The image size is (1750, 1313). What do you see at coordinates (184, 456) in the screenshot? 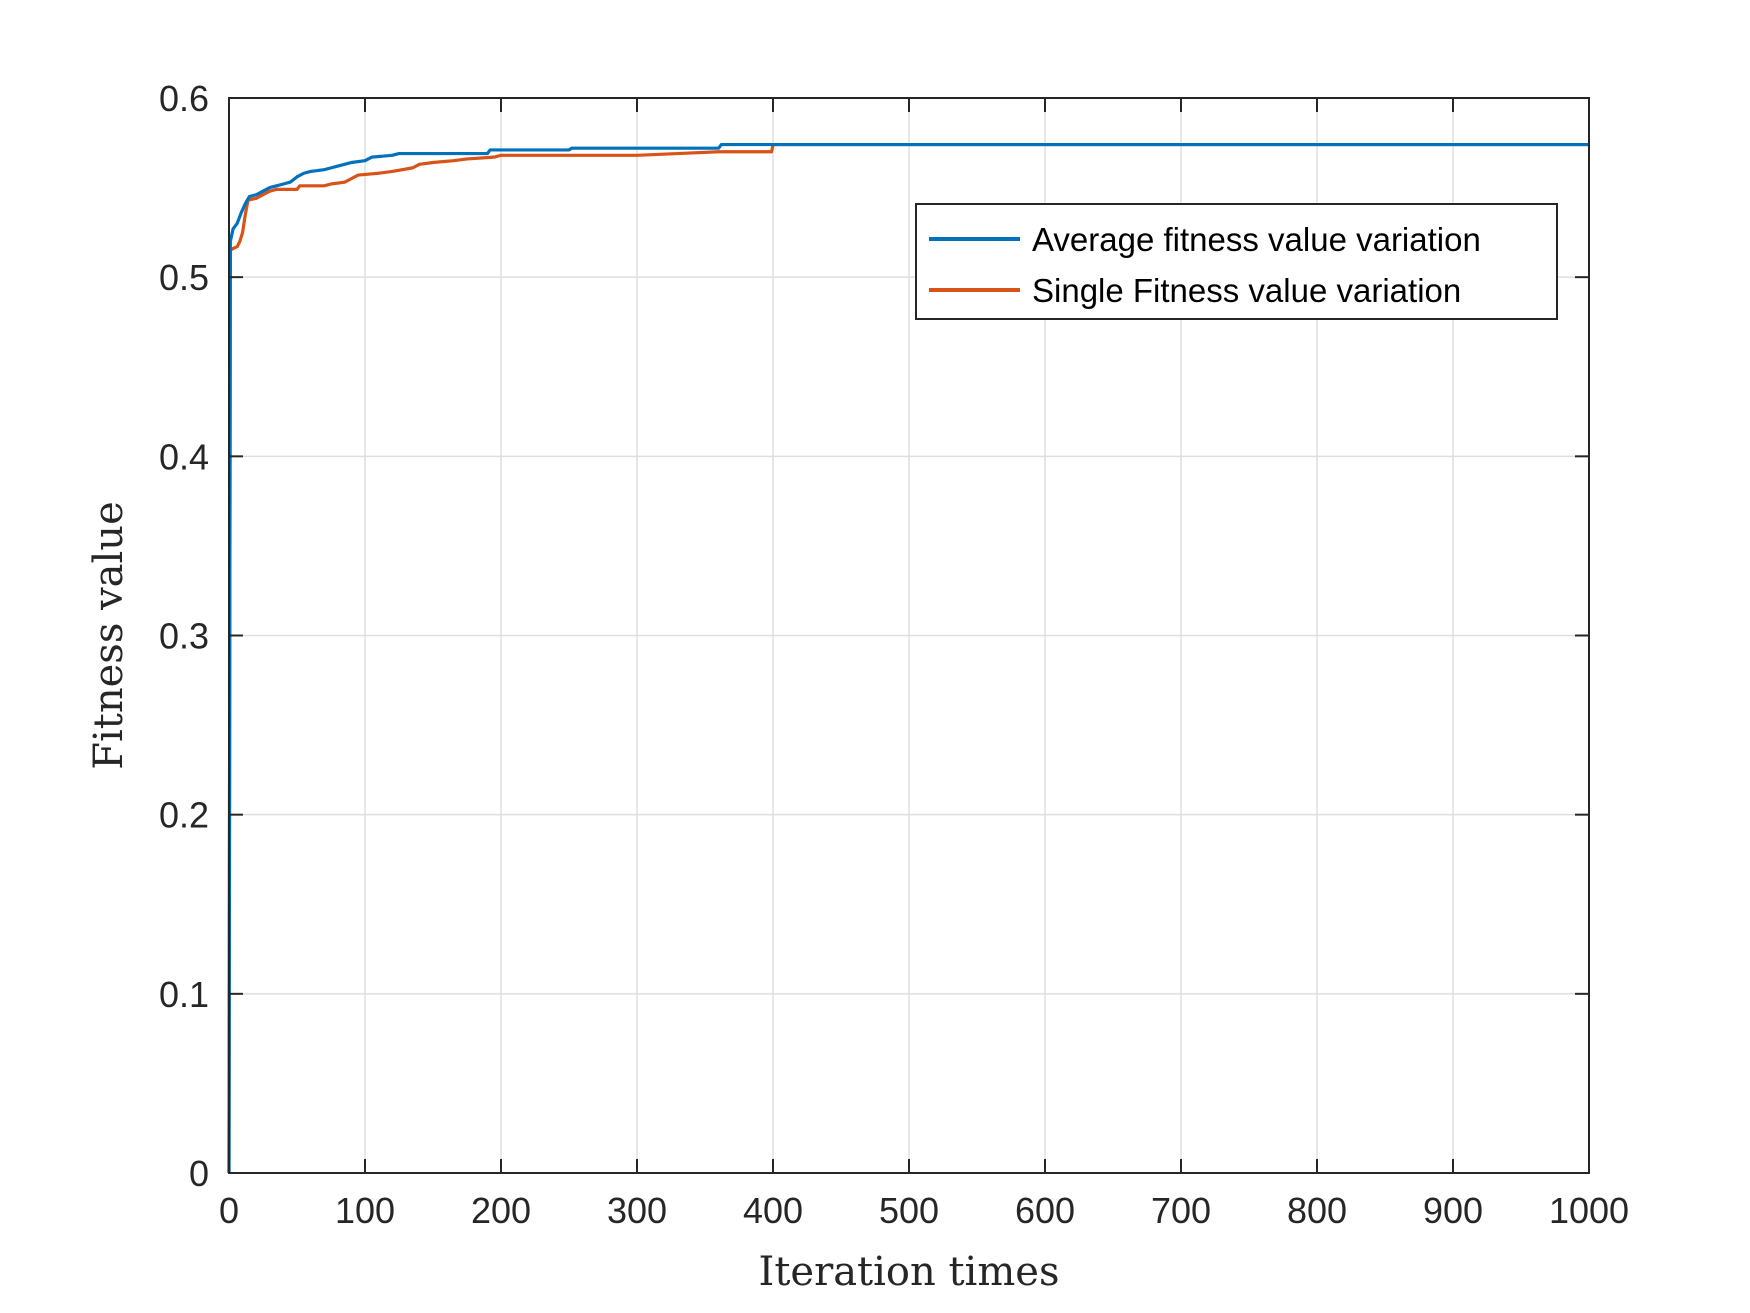
I see `y-tick-label: 0.4` at bounding box center [184, 456].